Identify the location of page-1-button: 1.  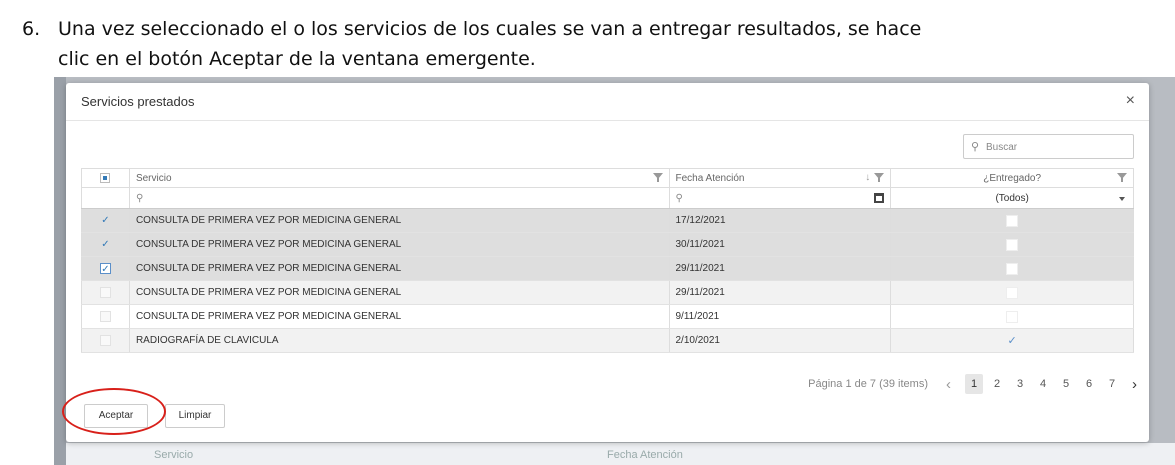
(974, 384).